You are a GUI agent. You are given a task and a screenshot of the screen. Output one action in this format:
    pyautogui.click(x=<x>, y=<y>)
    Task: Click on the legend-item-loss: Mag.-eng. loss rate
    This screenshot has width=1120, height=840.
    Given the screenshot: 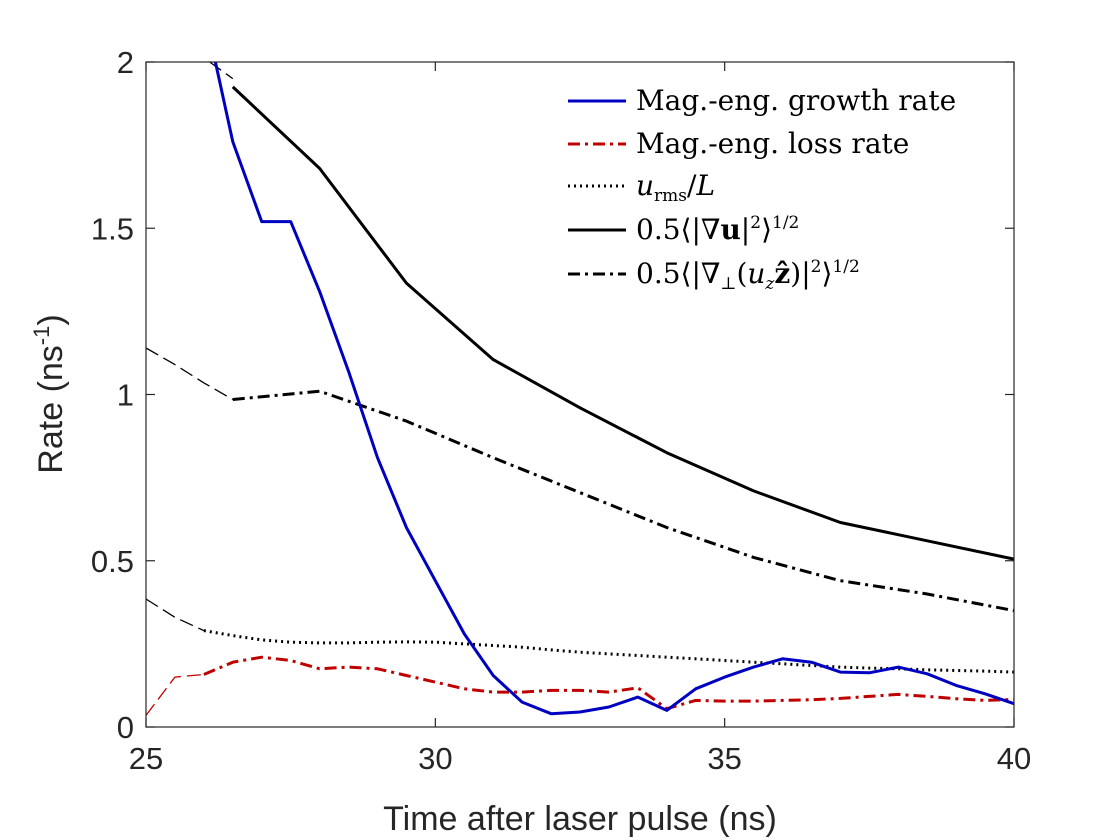 What is the action you would take?
    pyautogui.click(x=738, y=143)
    